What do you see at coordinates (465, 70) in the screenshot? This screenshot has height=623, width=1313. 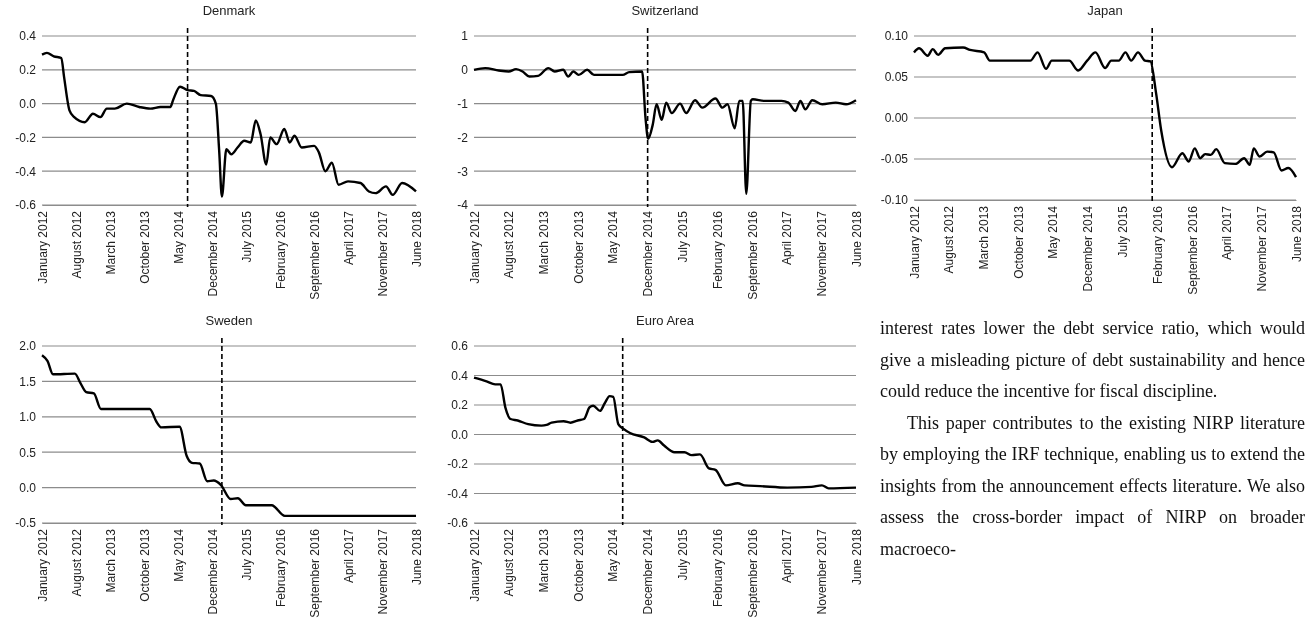 I see `y-tick-label: 0` at bounding box center [465, 70].